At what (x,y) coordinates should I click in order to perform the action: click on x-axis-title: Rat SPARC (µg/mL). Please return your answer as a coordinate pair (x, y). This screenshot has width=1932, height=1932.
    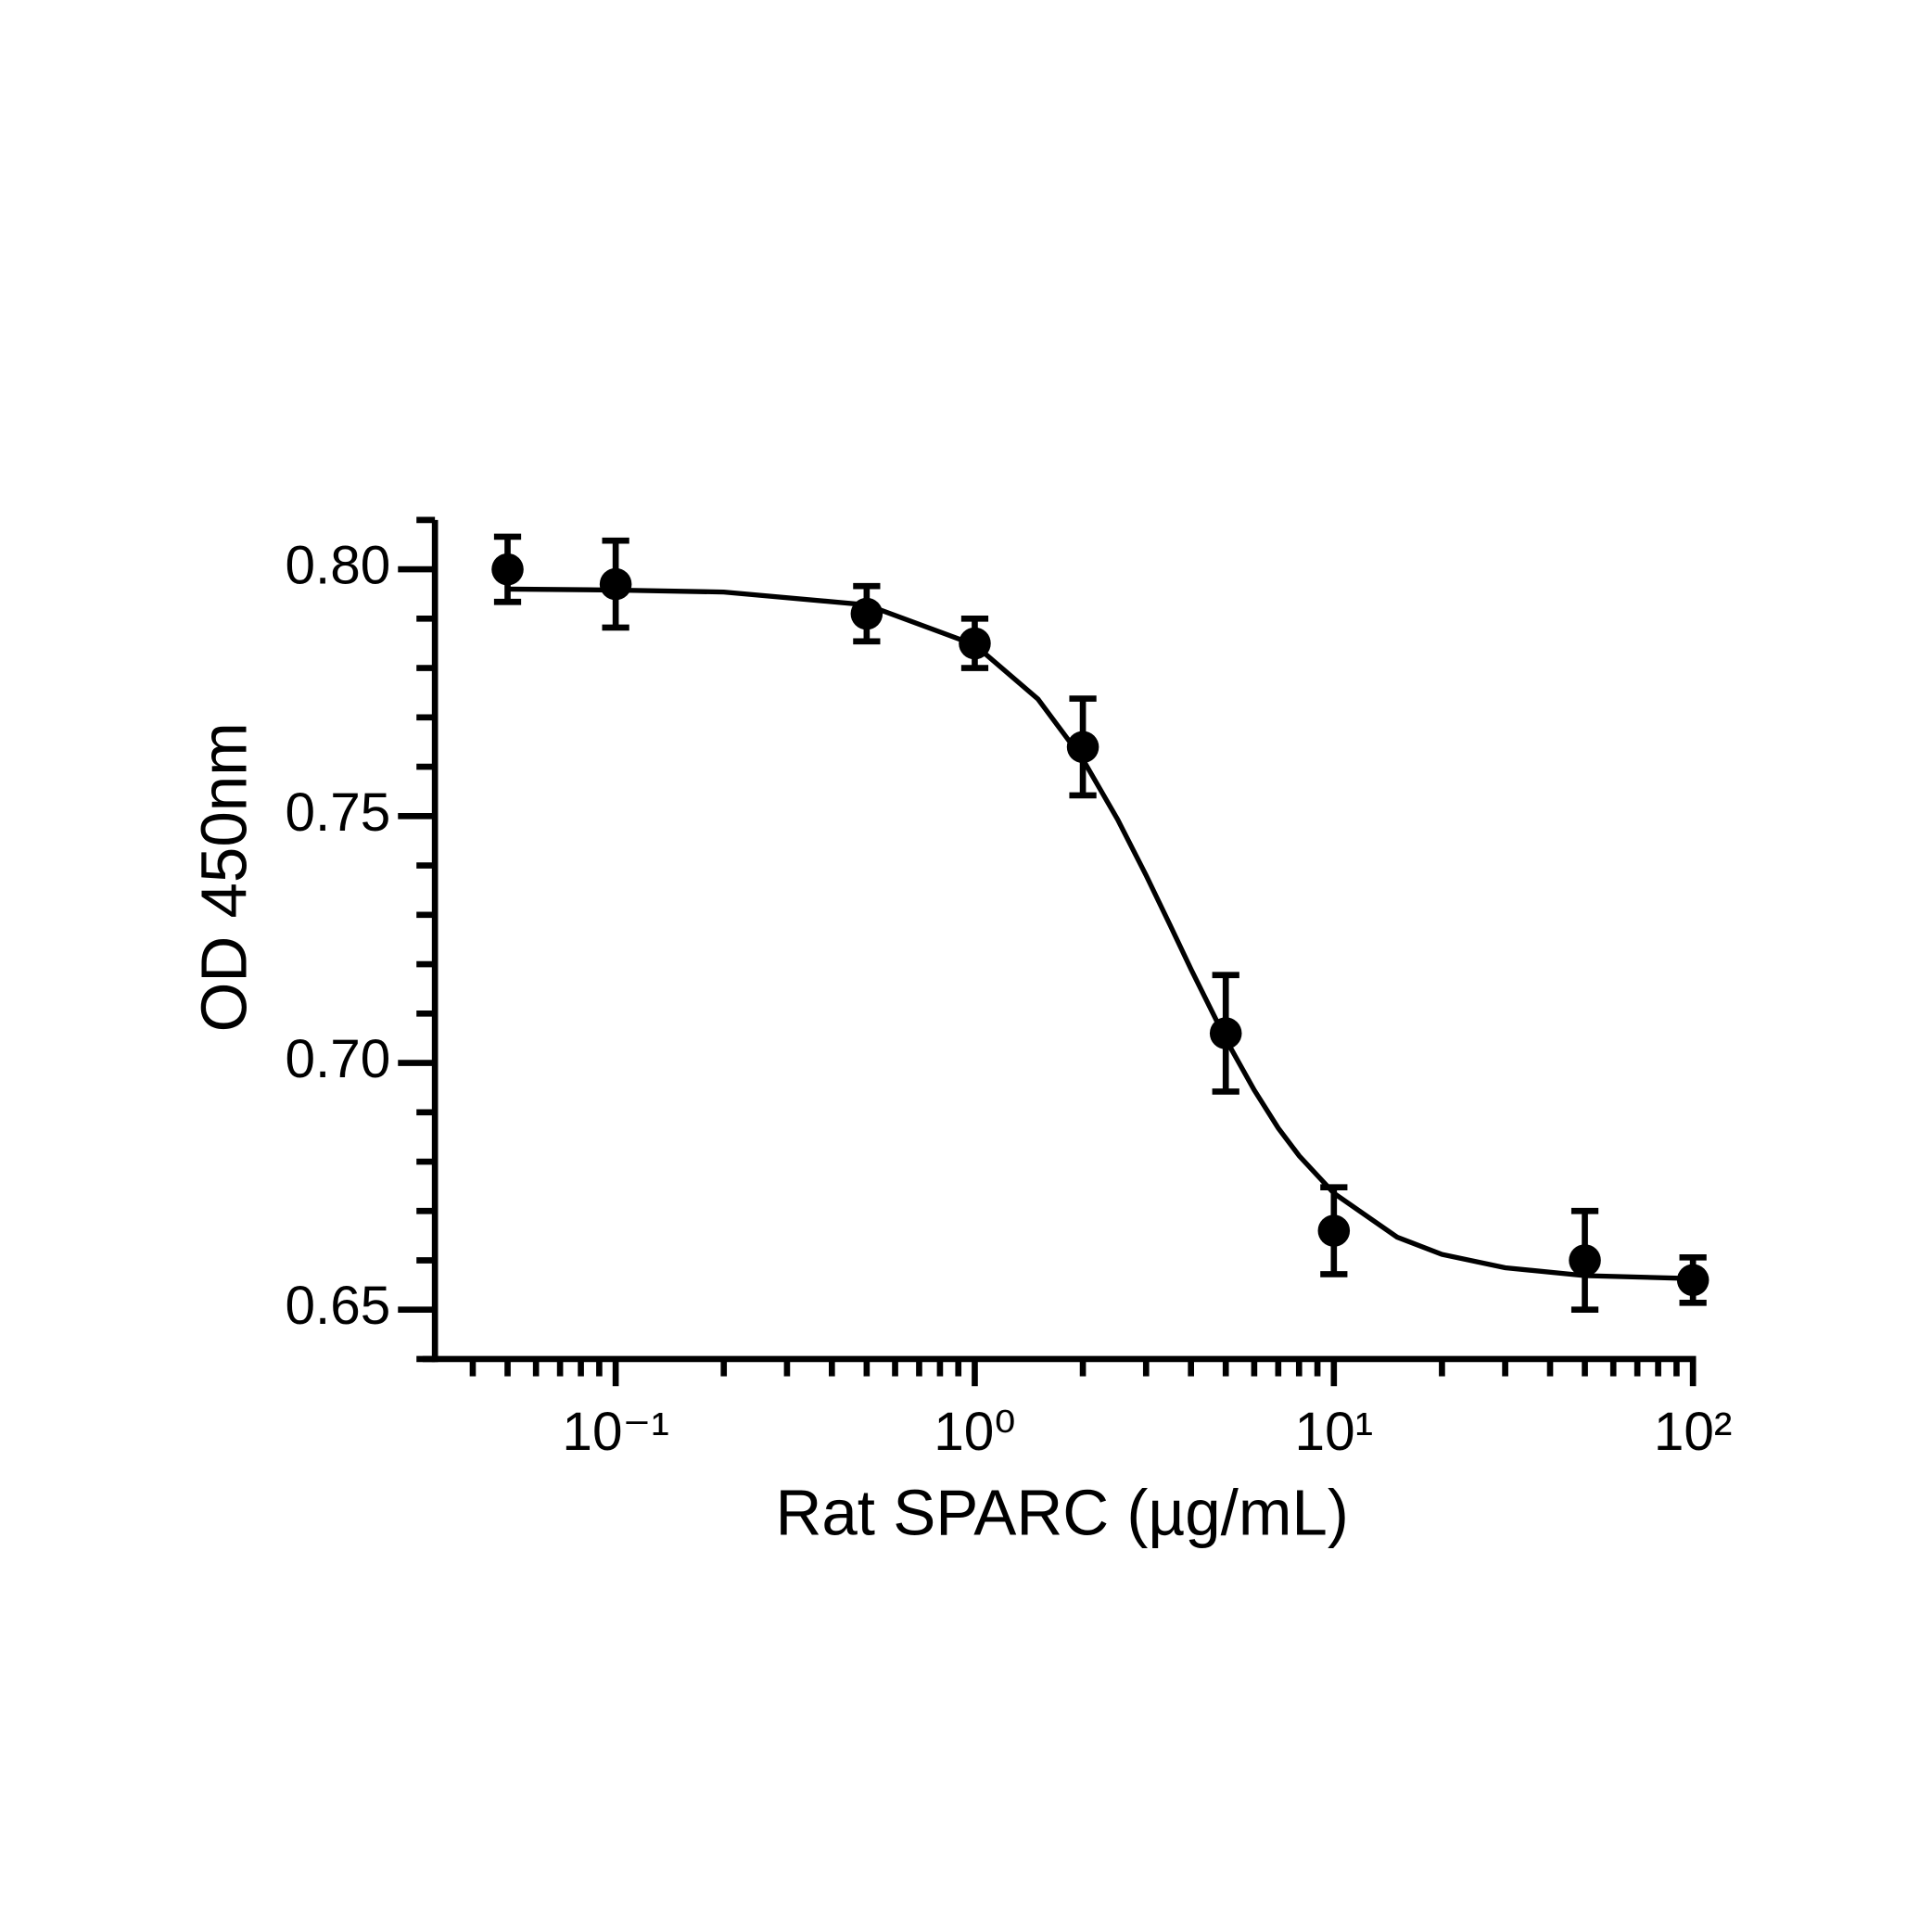
    Looking at the image, I should click on (1061, 1513).